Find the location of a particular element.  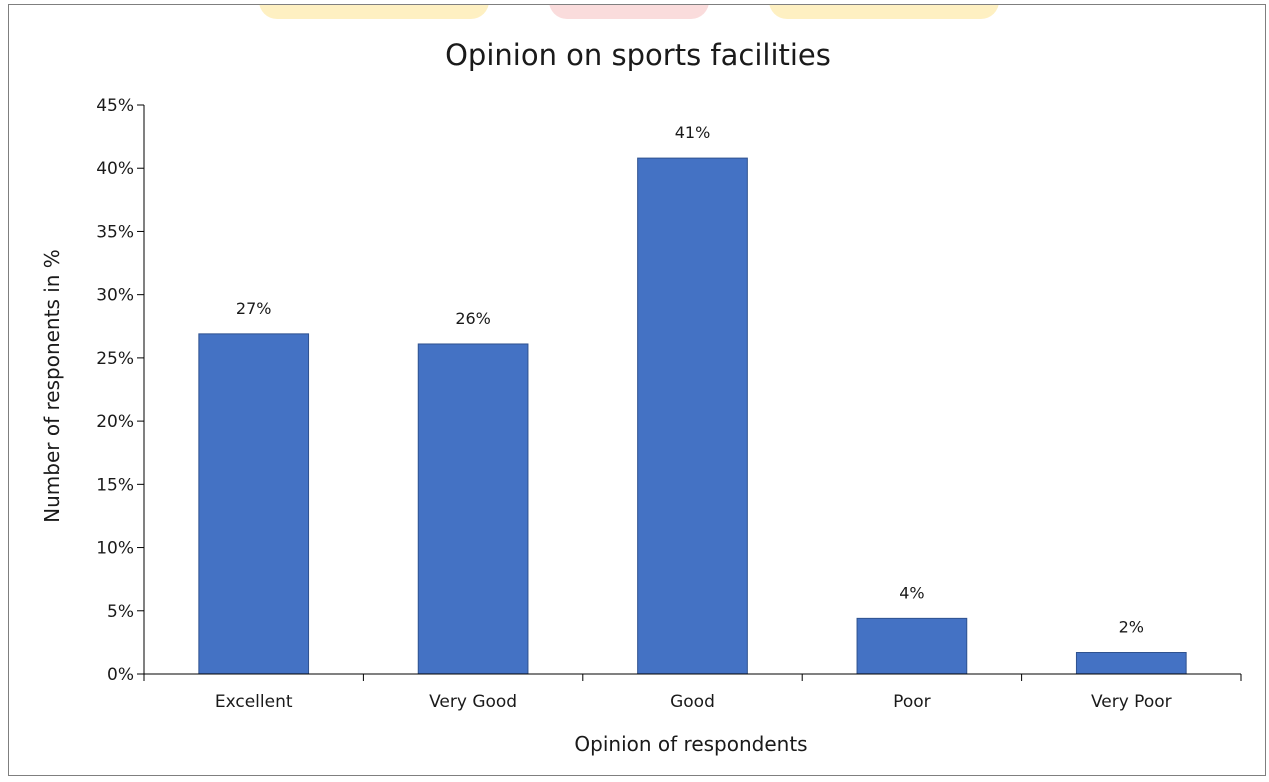

y-tick-label: 45% is located at coordinates (115, 106).